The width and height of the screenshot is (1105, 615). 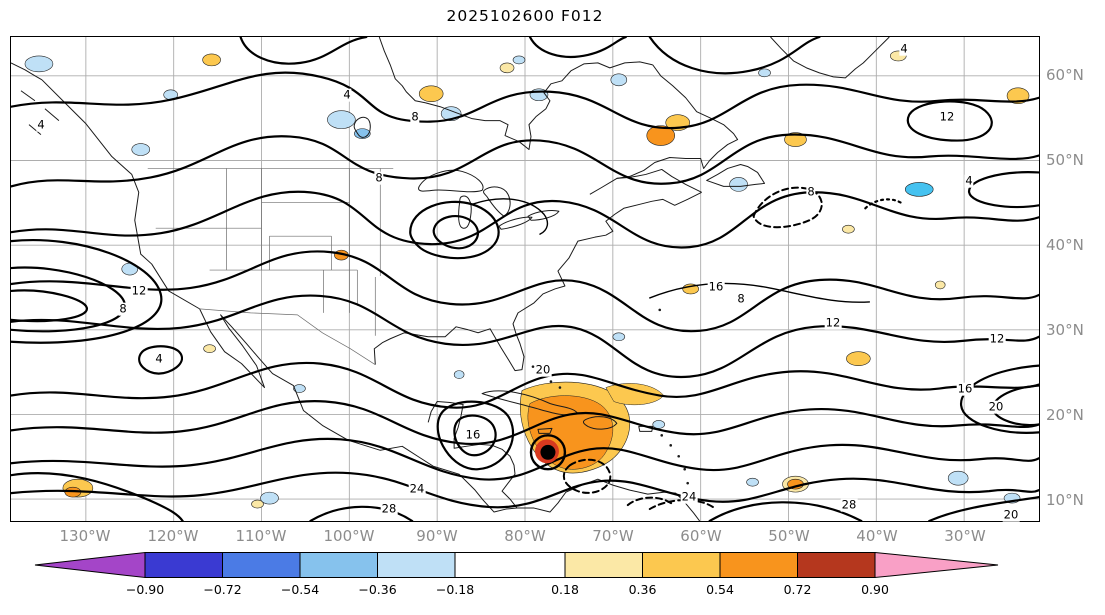 What do you see at coordinates (1065, 500) in the screenshot?
I see `lat-tick-label: 10°N` at bounding box center [1065, 500].